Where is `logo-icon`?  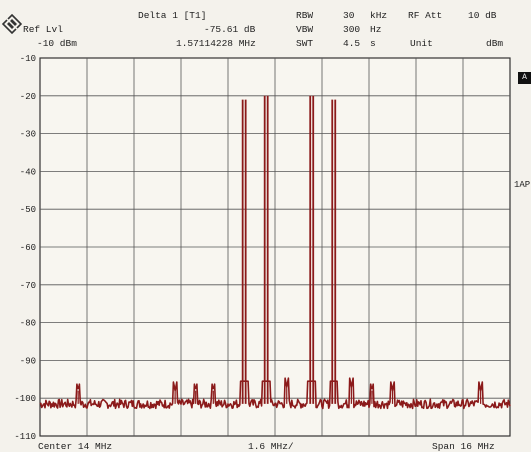
logo-icon is located at coordinates (12, 24).